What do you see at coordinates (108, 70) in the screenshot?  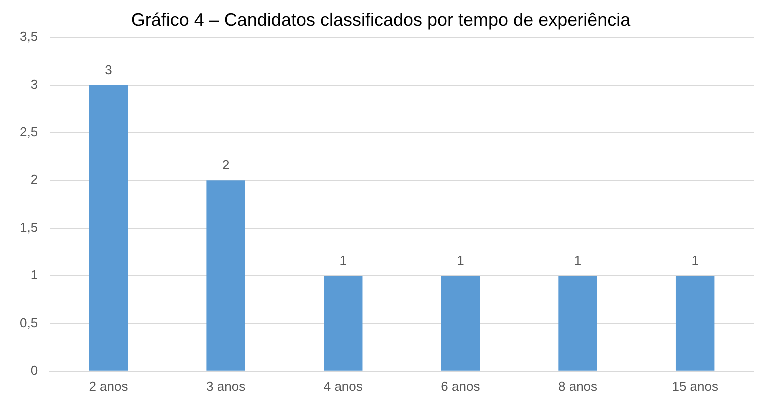 I see `data-label: 3` at bounding box center [108, 70].